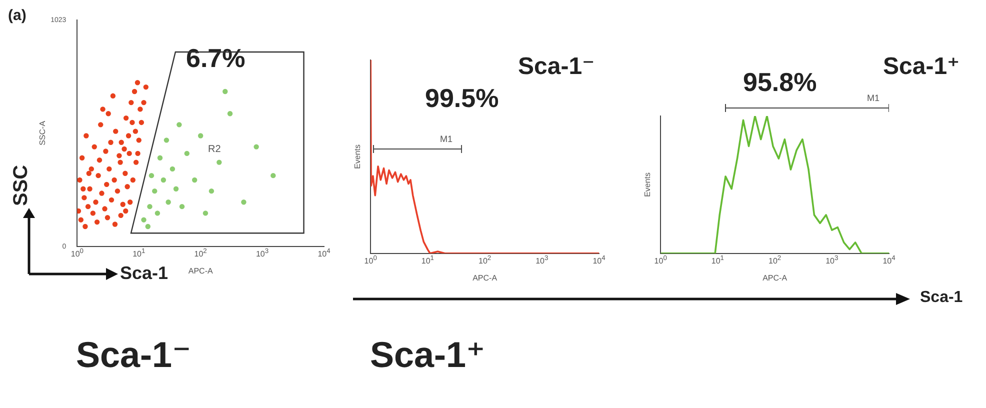 The width and height of the screenshot is (986, 408). I want to click on text: (a), so click(17, 15).